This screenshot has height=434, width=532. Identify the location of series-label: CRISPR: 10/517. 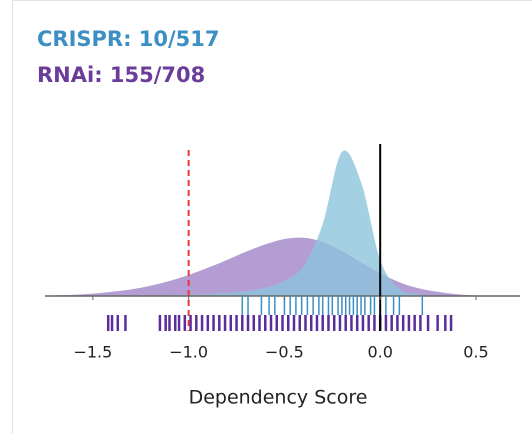
(128, 39).